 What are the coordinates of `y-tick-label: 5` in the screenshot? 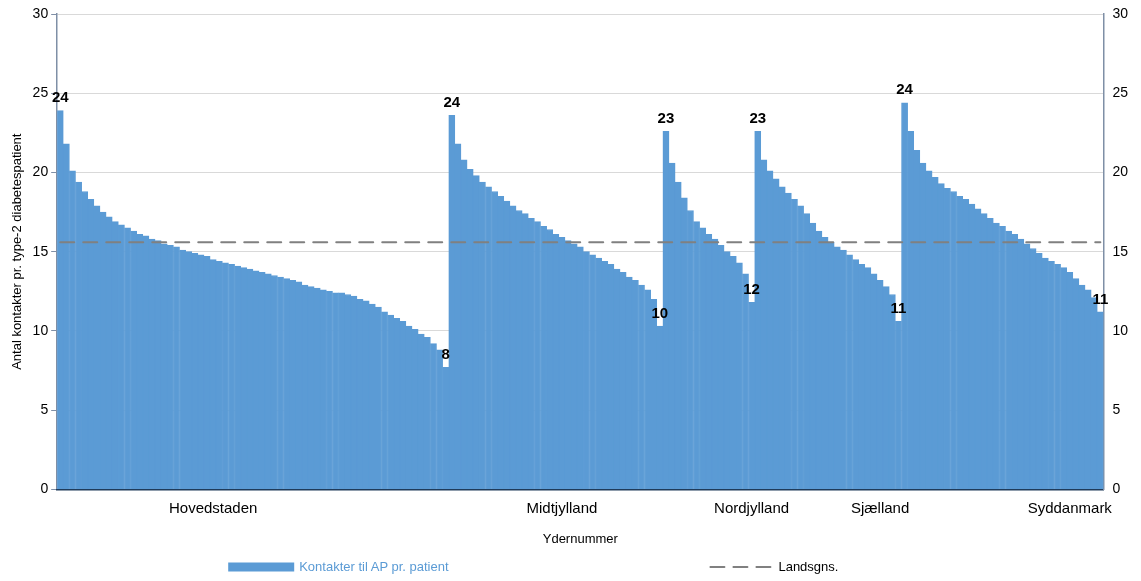 It's located at (44, 409).